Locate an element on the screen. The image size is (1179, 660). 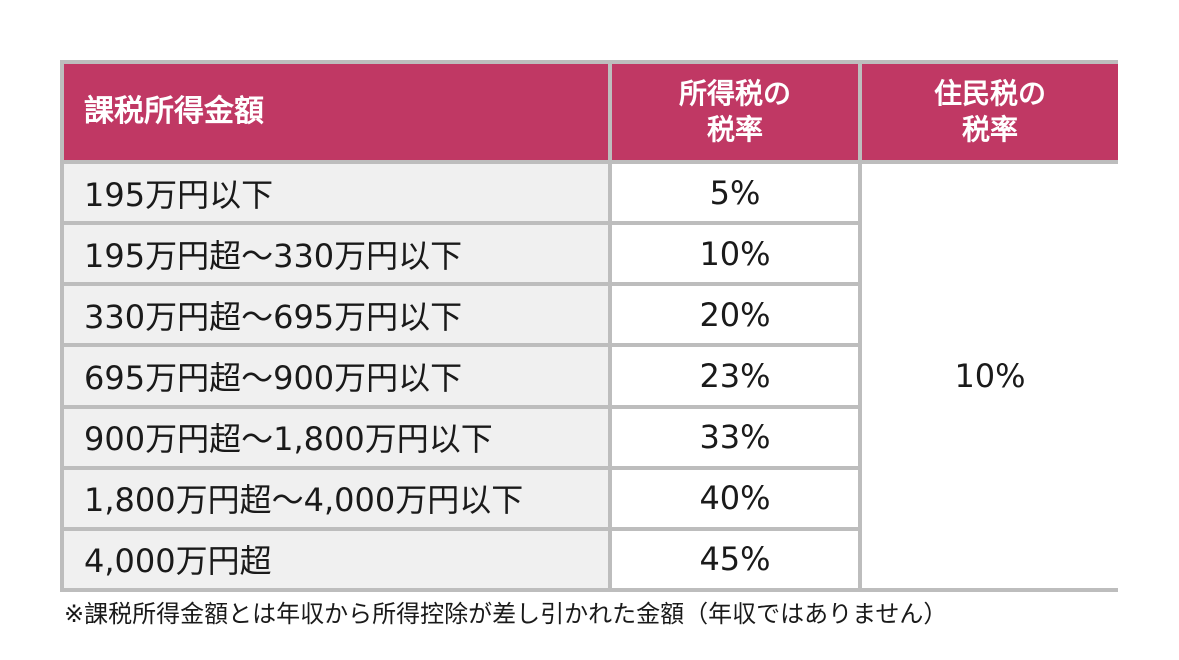
income-bracket-cell: 1,800万円超～4,000万円以下 is located at coordinates (336, 498).